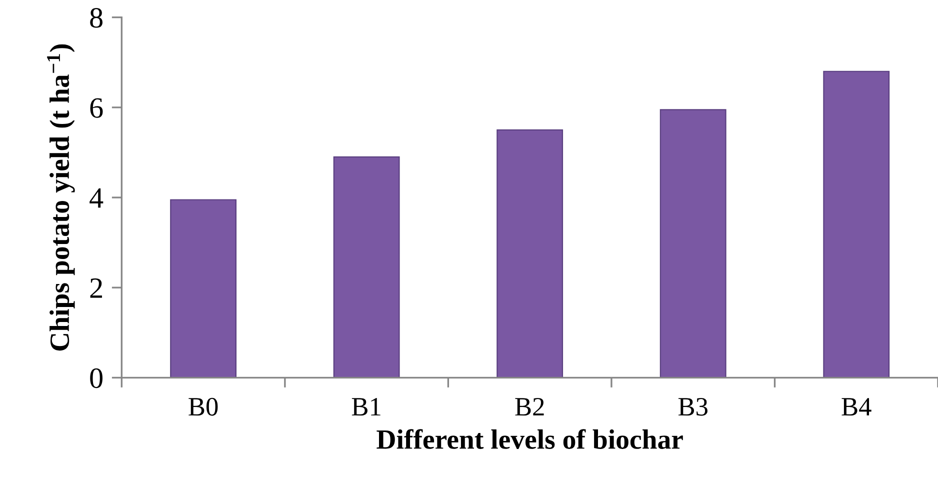 Image resolution: width=938 pixels, height=481 pixels. Describe the element at coordinates (693, 407) in the screenshot. I see `x-tick-label: B3` at that location.